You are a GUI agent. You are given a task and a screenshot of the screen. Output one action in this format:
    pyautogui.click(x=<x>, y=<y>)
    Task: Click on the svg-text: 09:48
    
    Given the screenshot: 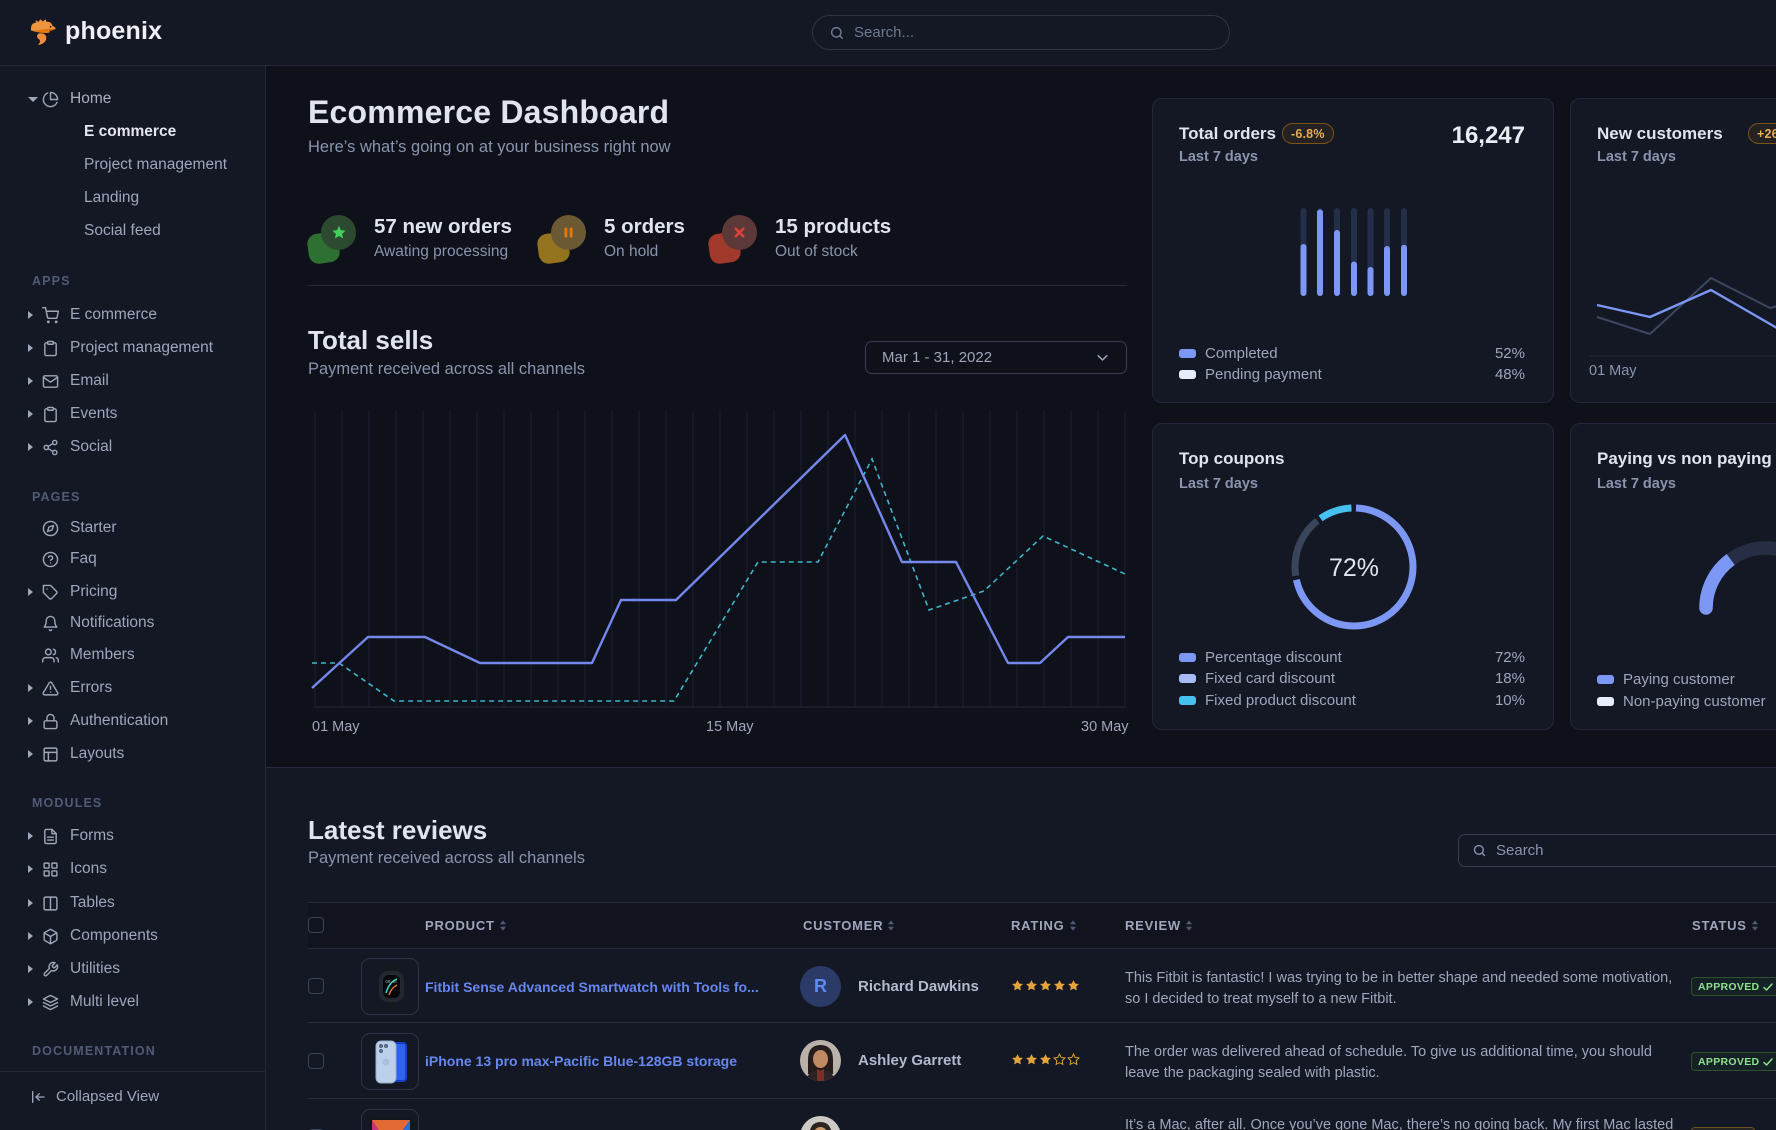 What is the action you would take?
    pyautogui.click(x=391, y=981)
    